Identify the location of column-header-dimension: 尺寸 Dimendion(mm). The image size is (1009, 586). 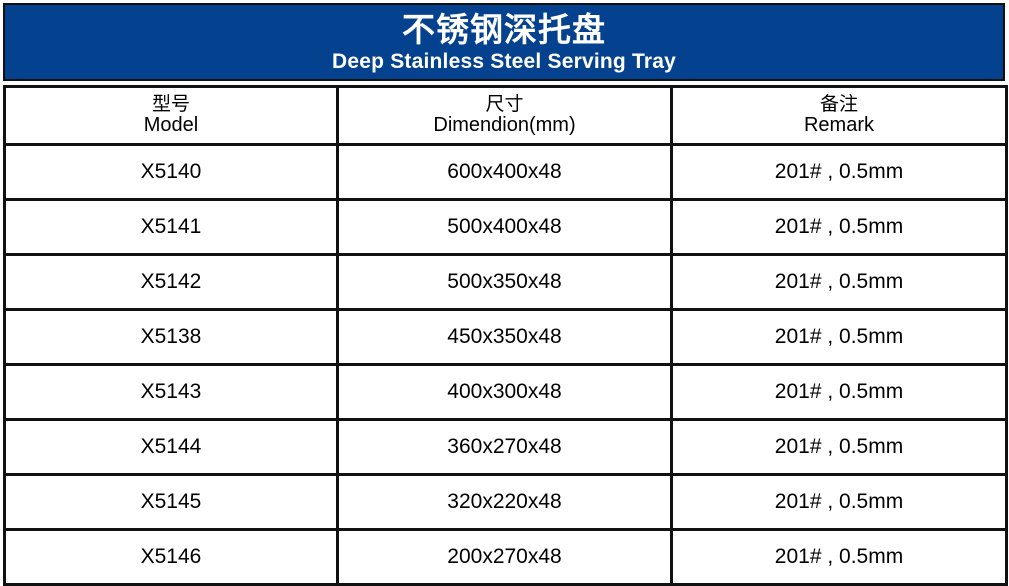
(504, 115).